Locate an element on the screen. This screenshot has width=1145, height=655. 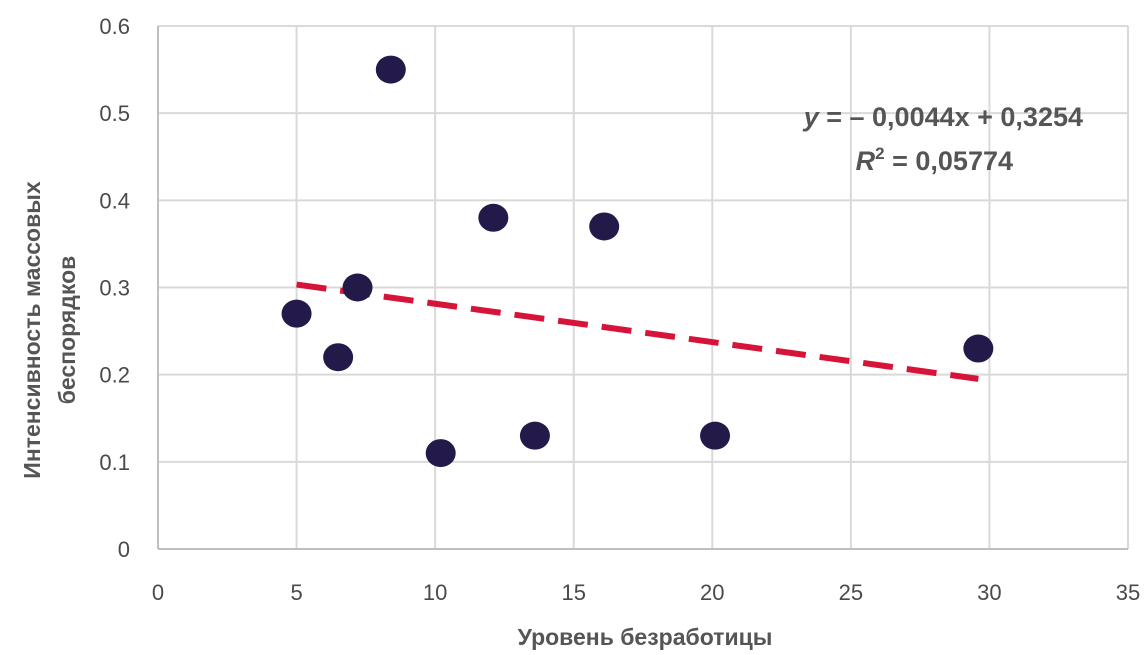
y-tick-label: 0.1 is located at coordinates (114, 462).